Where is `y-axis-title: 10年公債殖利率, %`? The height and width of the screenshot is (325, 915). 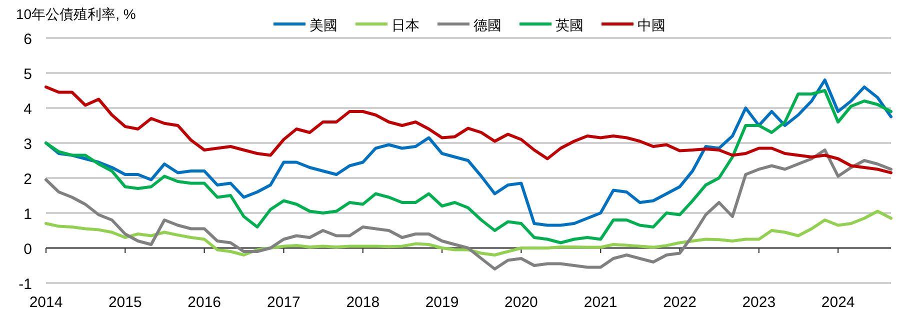
y-axis-title: 10年公債殖利率, % is located at coordinates (76, 14).